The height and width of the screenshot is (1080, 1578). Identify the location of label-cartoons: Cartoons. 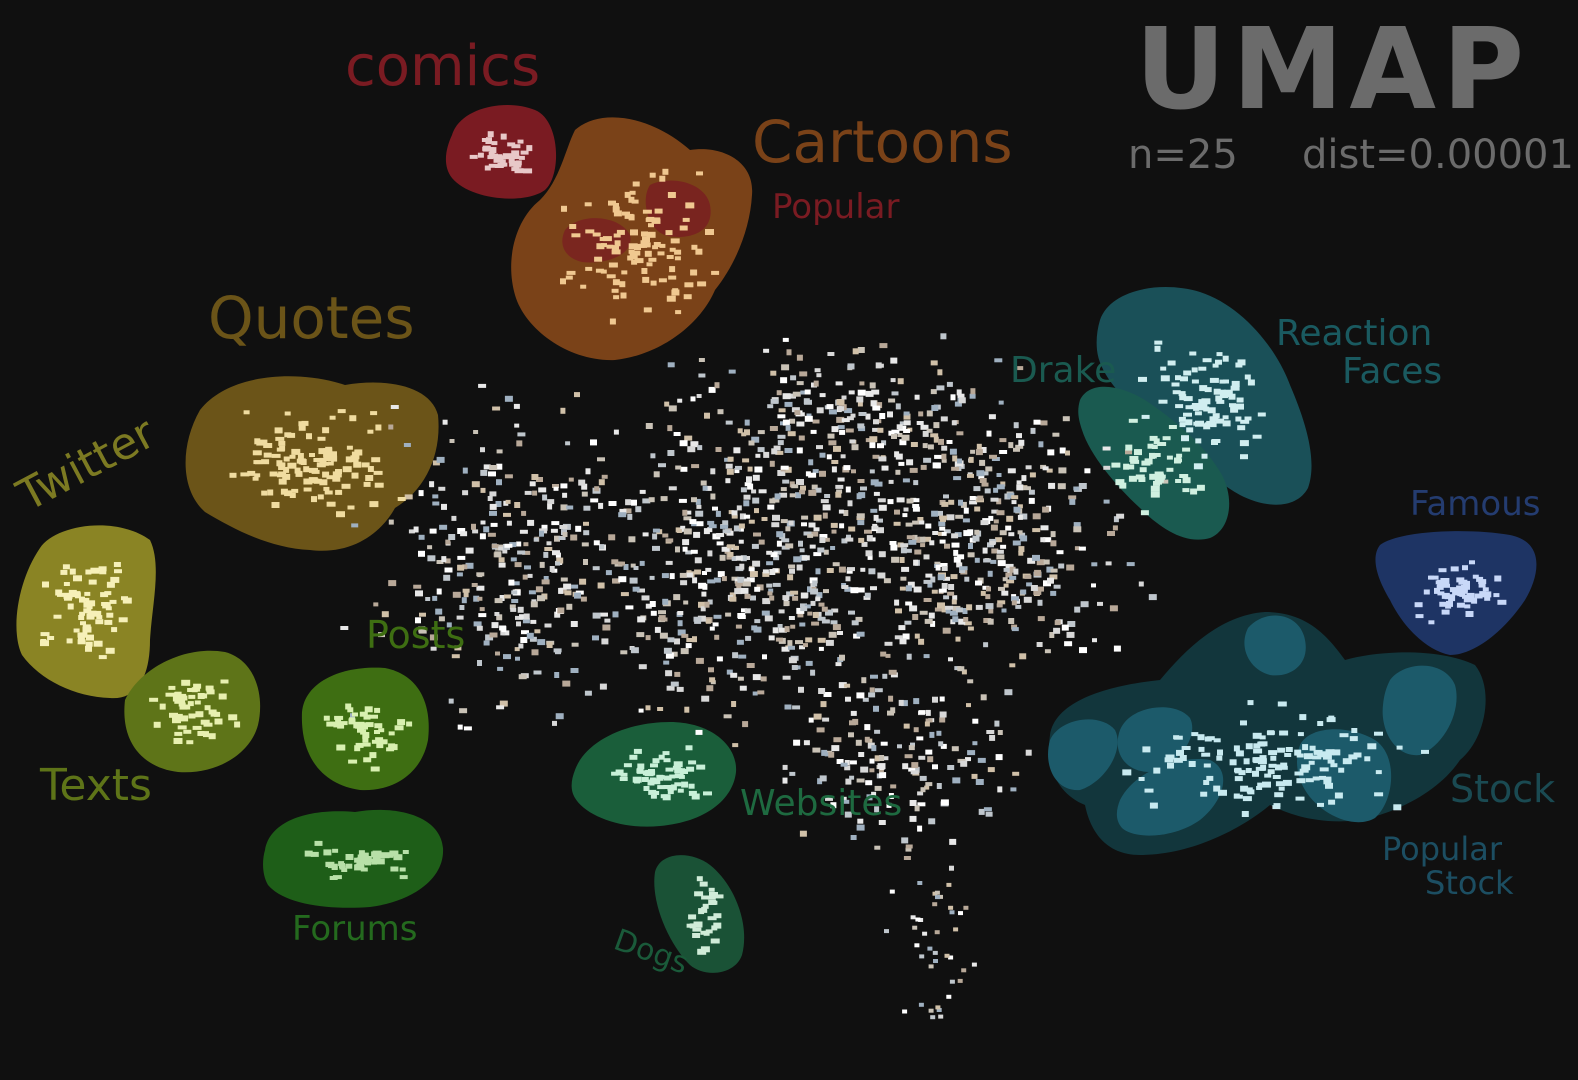
(882, 142).